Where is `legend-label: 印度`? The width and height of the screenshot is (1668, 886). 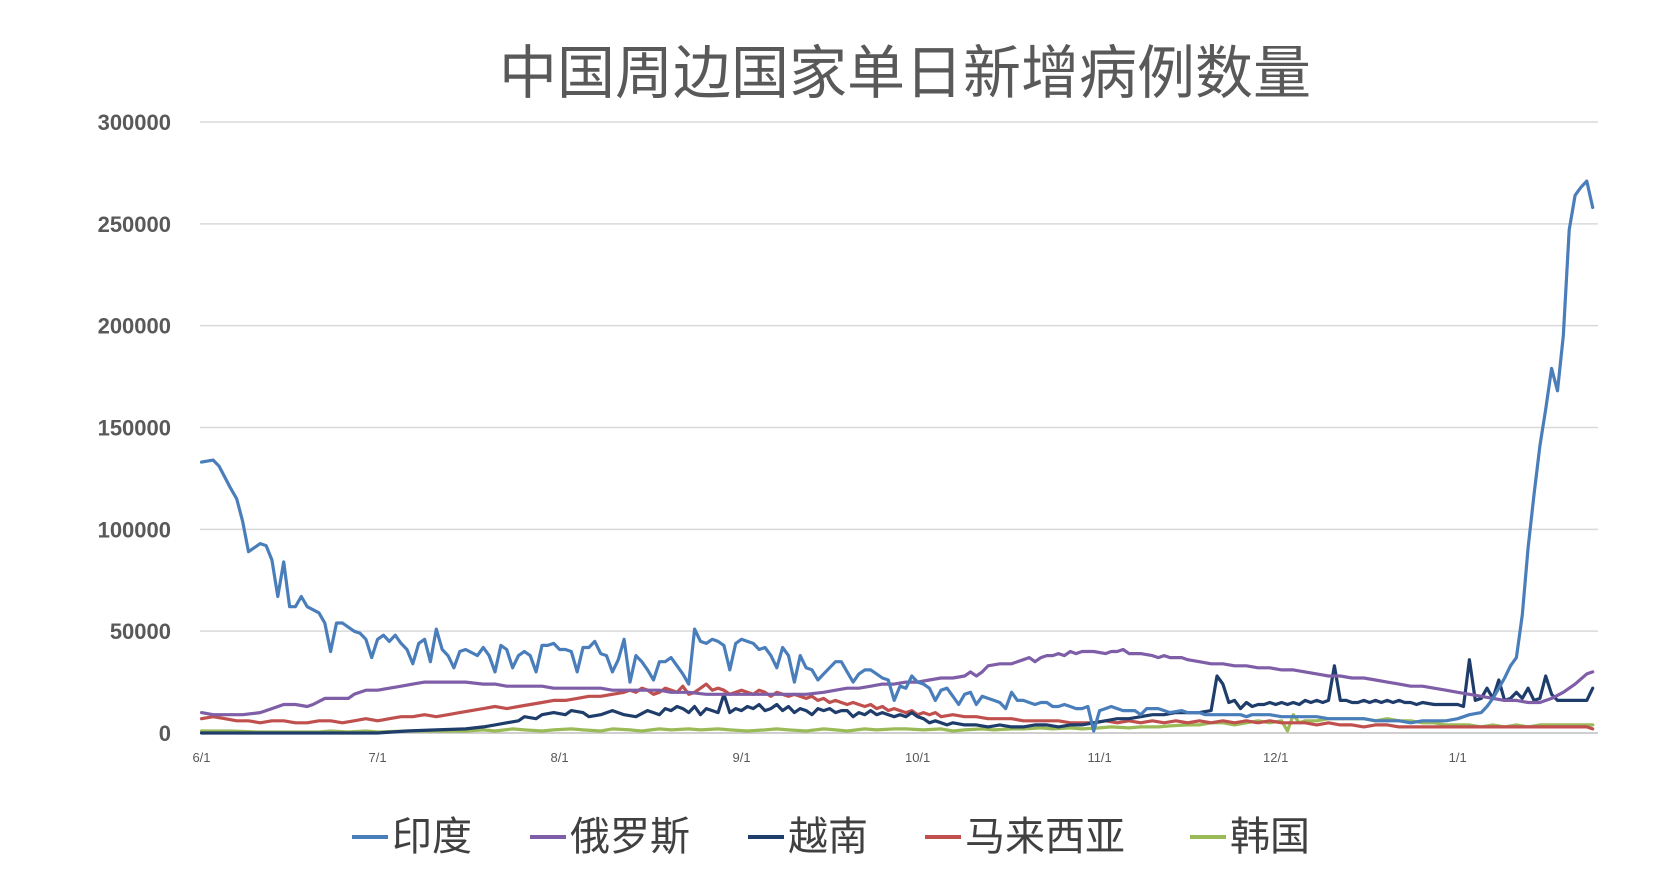 legend-label: 印度 is located at coordinates (432, 837).